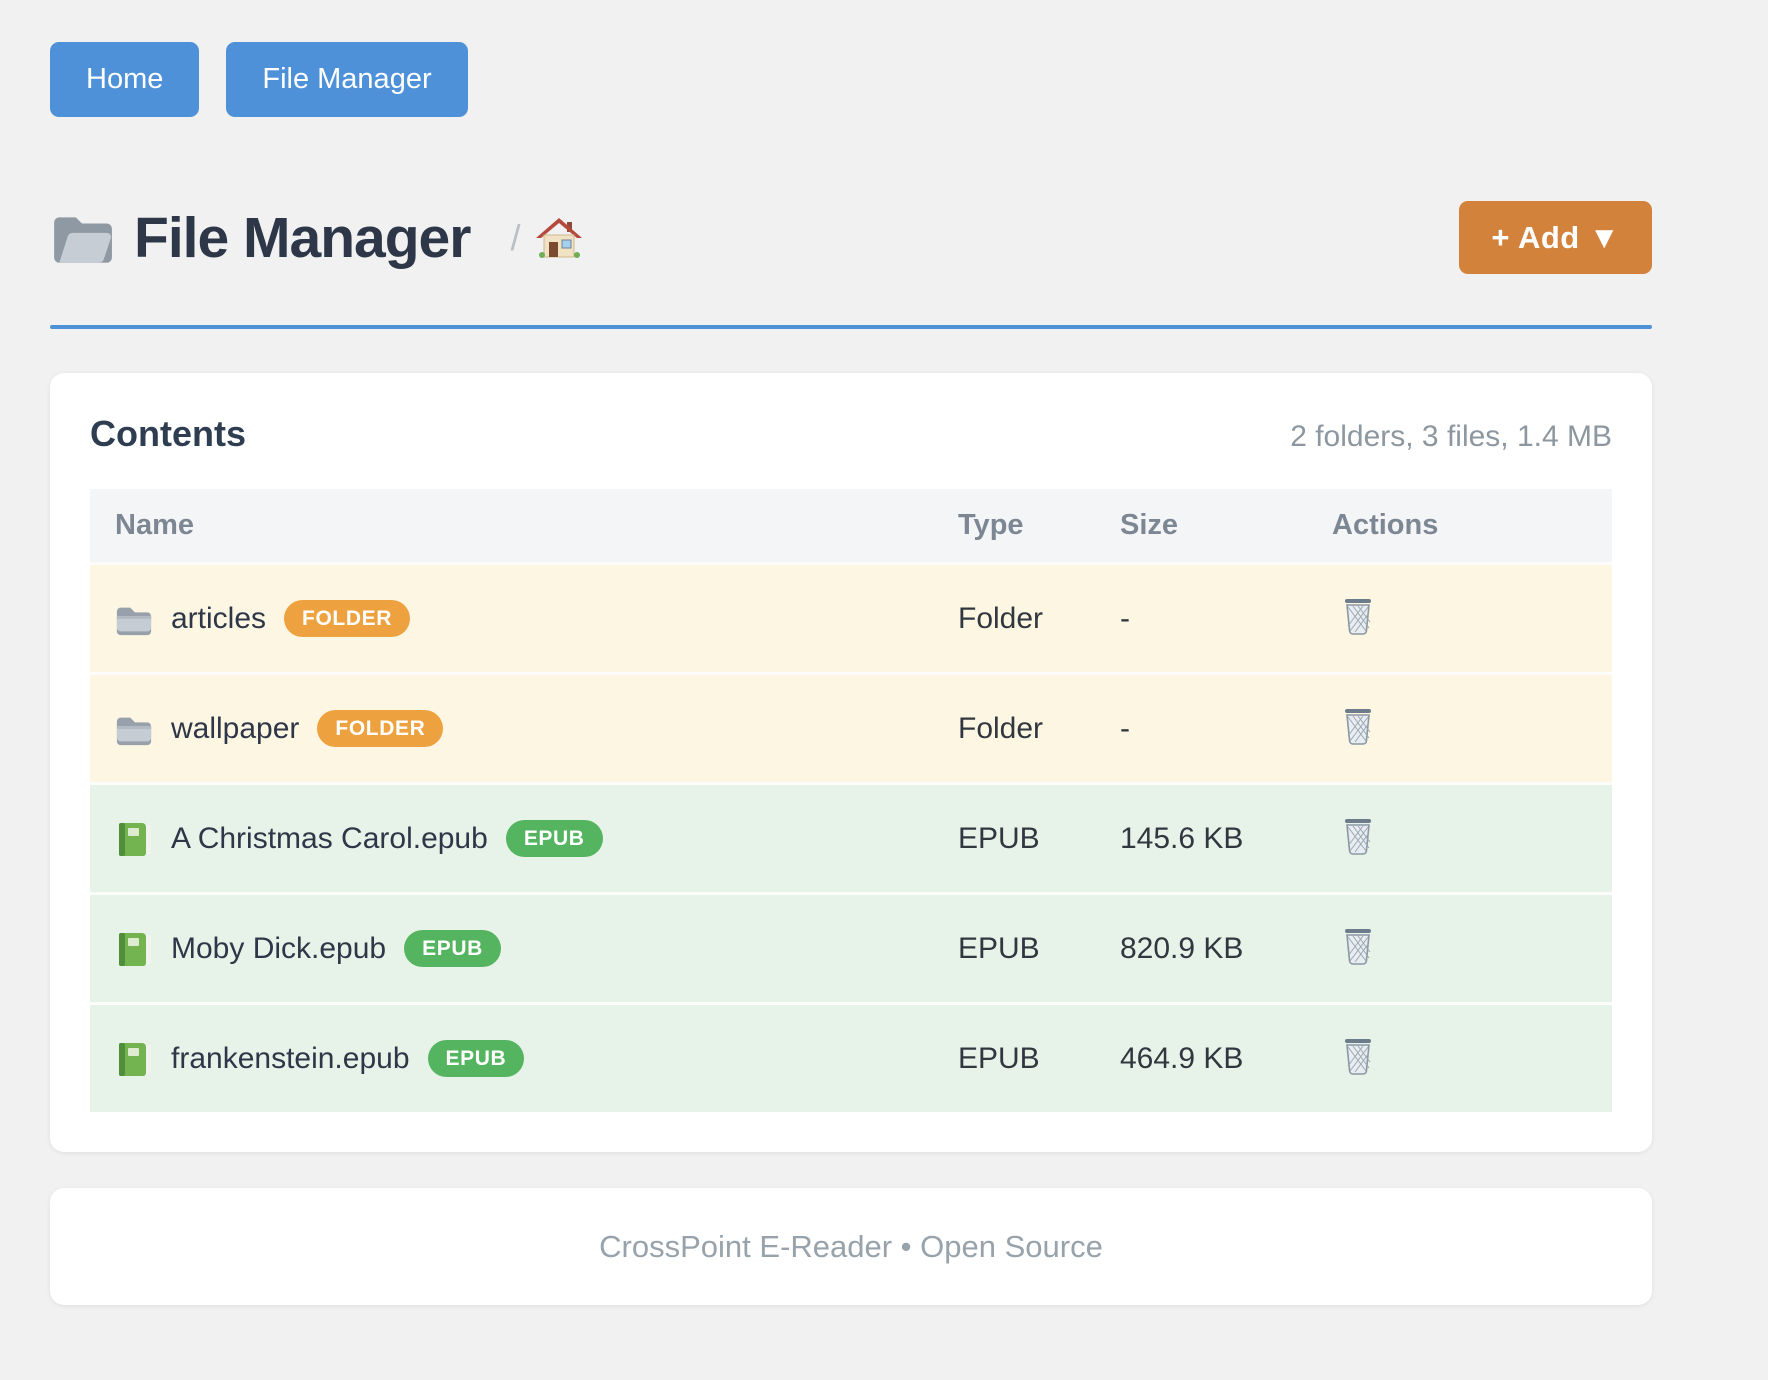 Image resolution: width=1768 pixels, height=1380 pixels. What do you see at coordinates (524, 948) in the screenshot?
I see `name-cell: Moby Dick.epub EPUB` at bounding box center [524, 948].